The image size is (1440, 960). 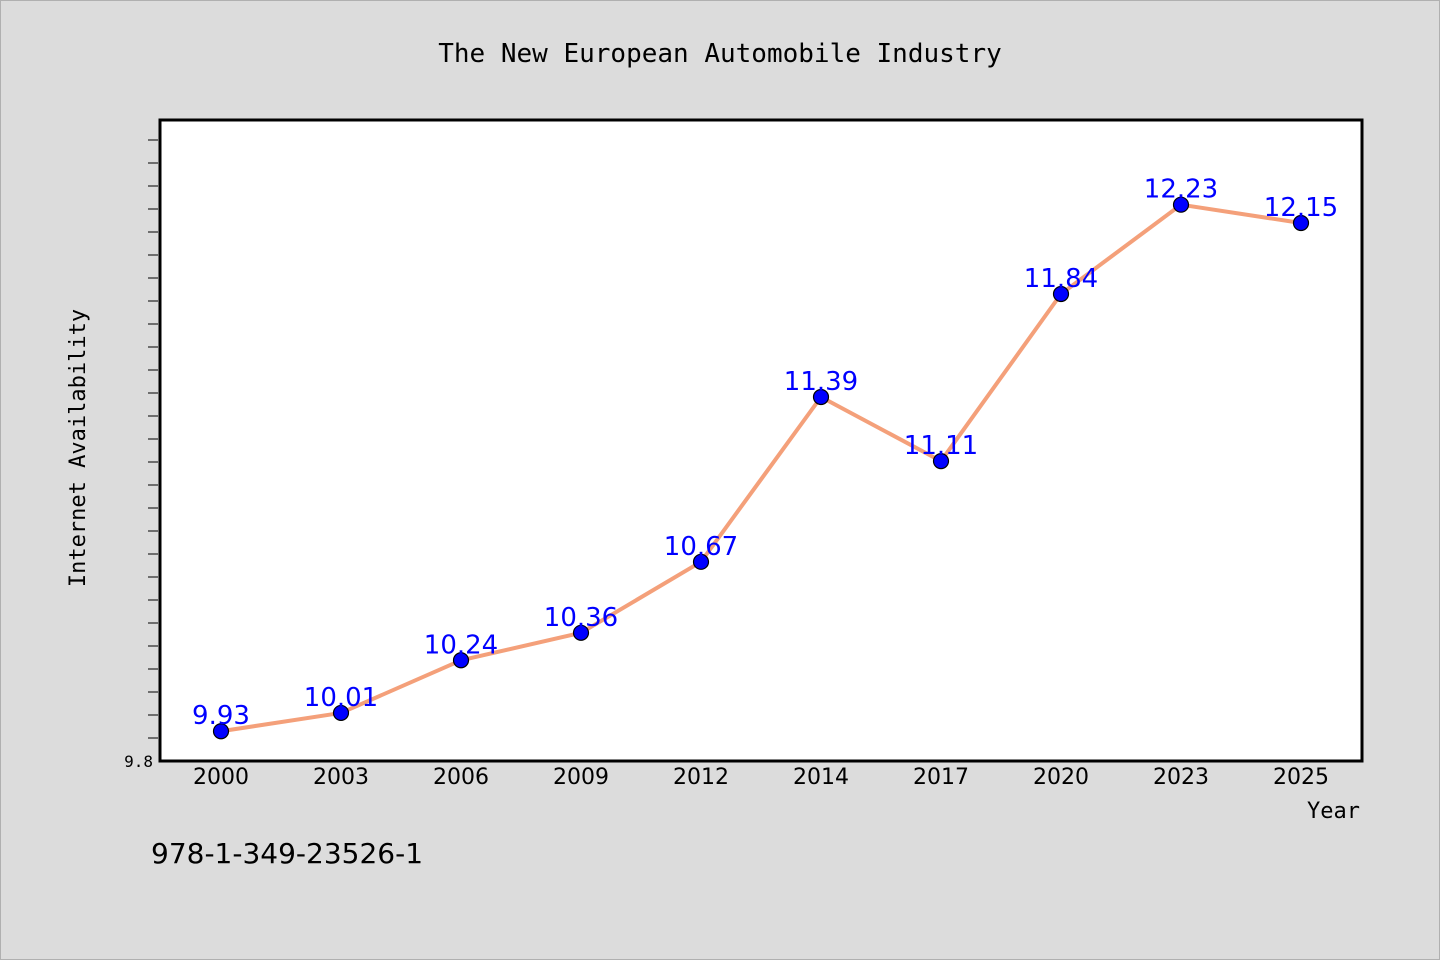 I want to click on data-label: 12.15, so click(x=1301, y=208).